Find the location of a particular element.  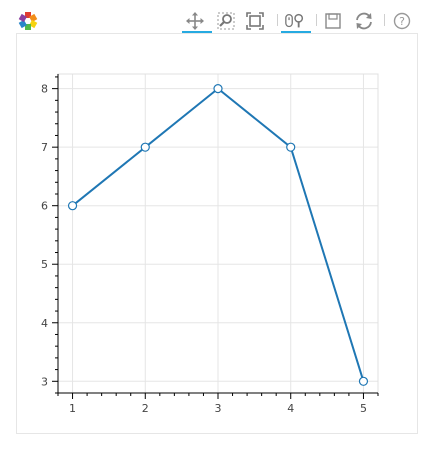

y-tick-label: 7 is located at coordinates (44, 147).